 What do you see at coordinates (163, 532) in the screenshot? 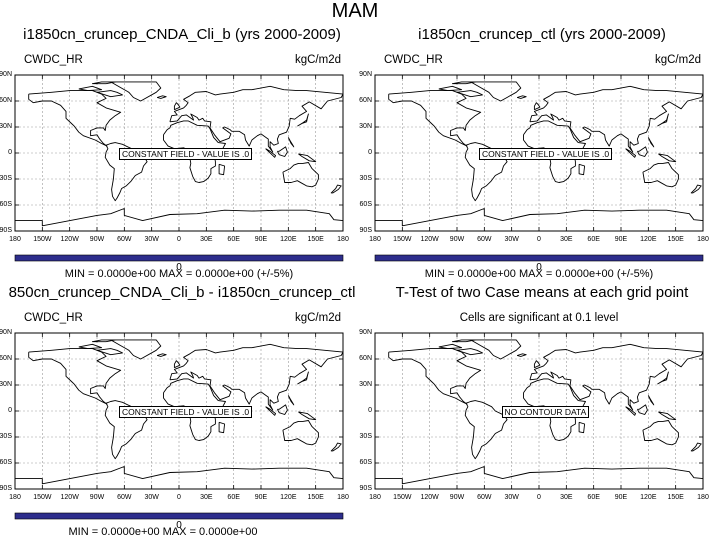
I see `min-max-label: MIN = 0.0000e+00 MAX = 0.0000e+00` at bounding box center [163, 532].